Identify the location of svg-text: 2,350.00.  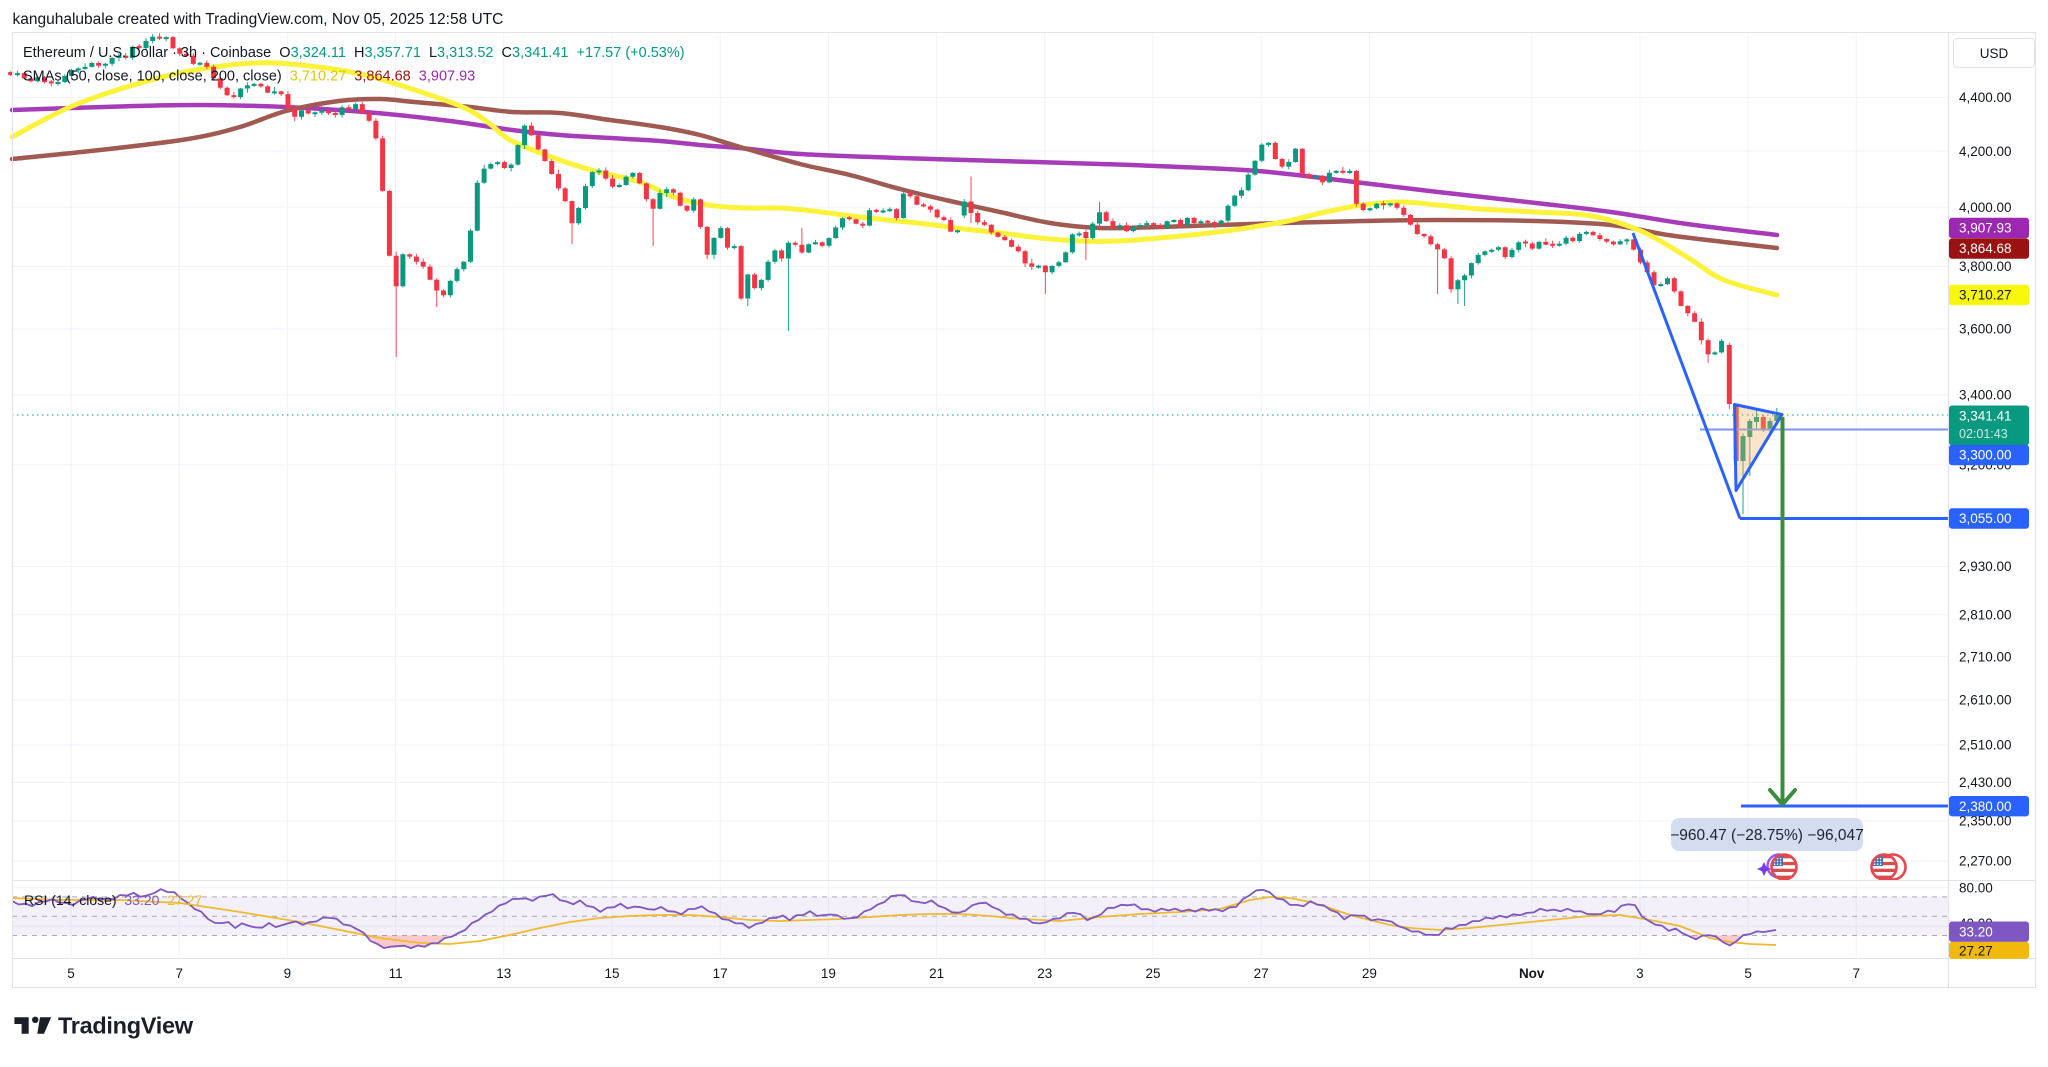
(1985, 821).